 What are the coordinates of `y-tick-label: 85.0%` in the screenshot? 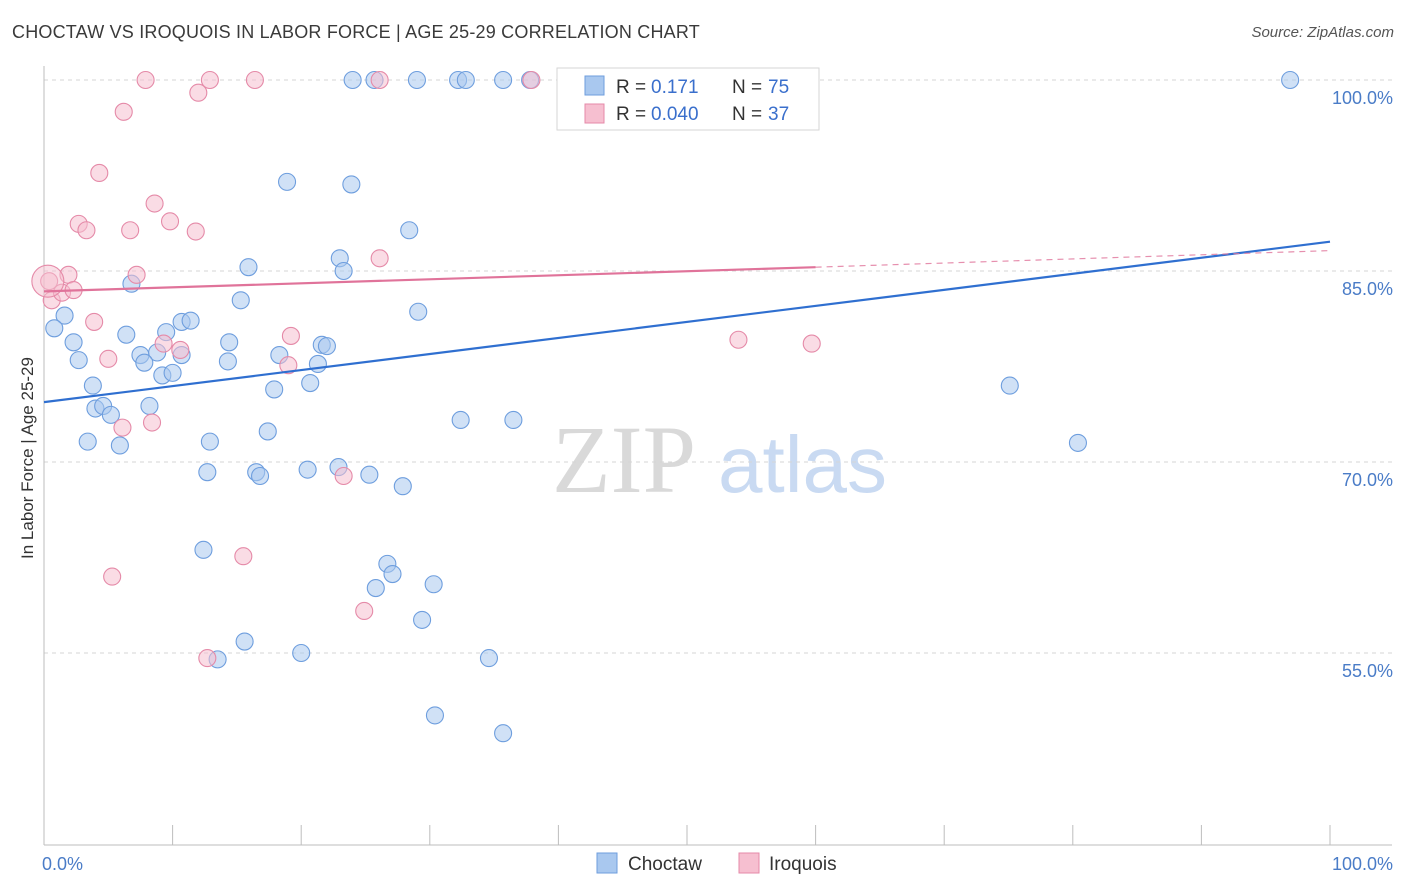 It's located at (1367, 289).